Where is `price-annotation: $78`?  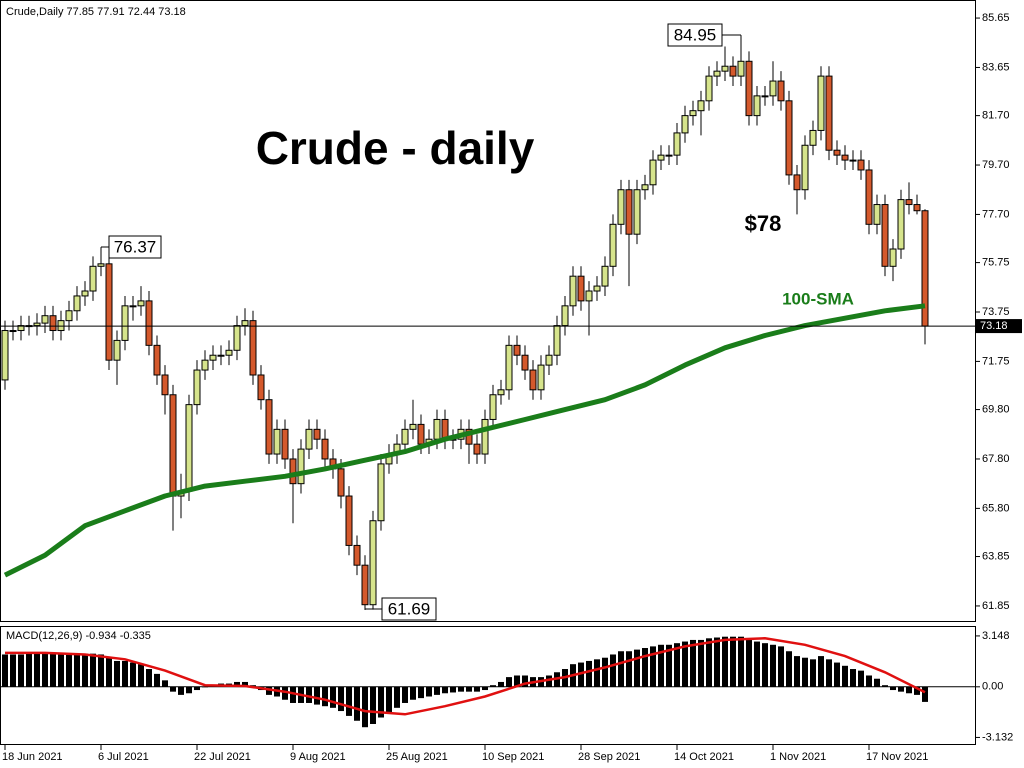
price-annotation: $78 is located at coordinates (763, 223).